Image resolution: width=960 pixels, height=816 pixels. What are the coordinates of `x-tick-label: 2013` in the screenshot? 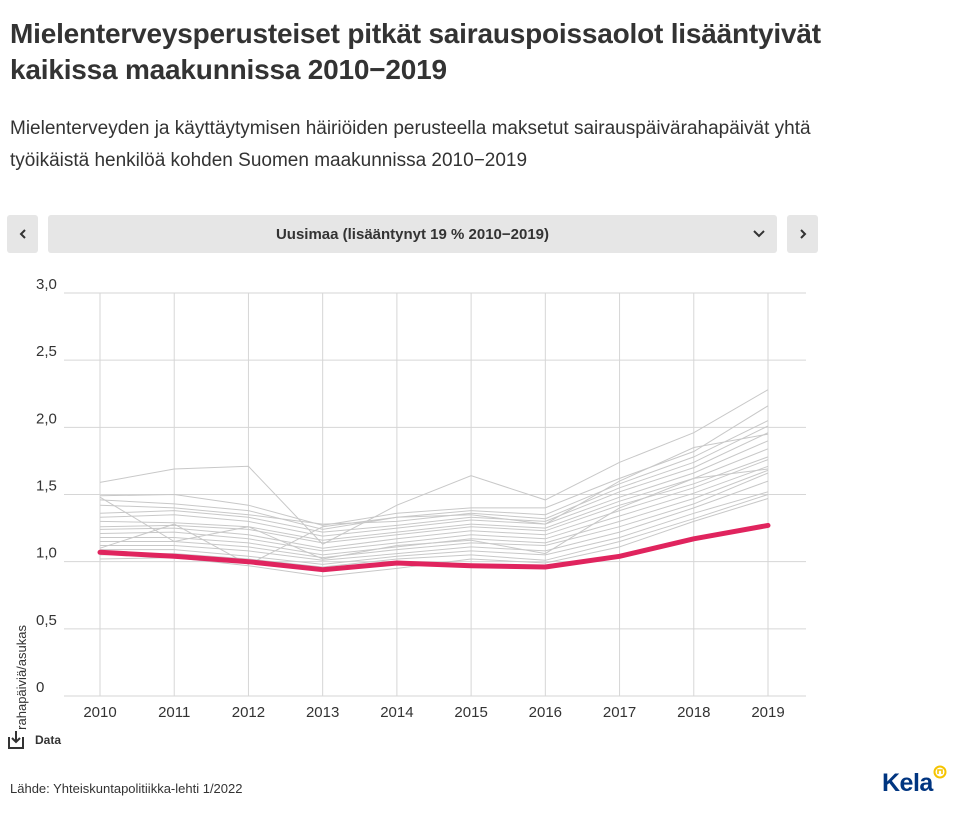 It's located at (322, 712).